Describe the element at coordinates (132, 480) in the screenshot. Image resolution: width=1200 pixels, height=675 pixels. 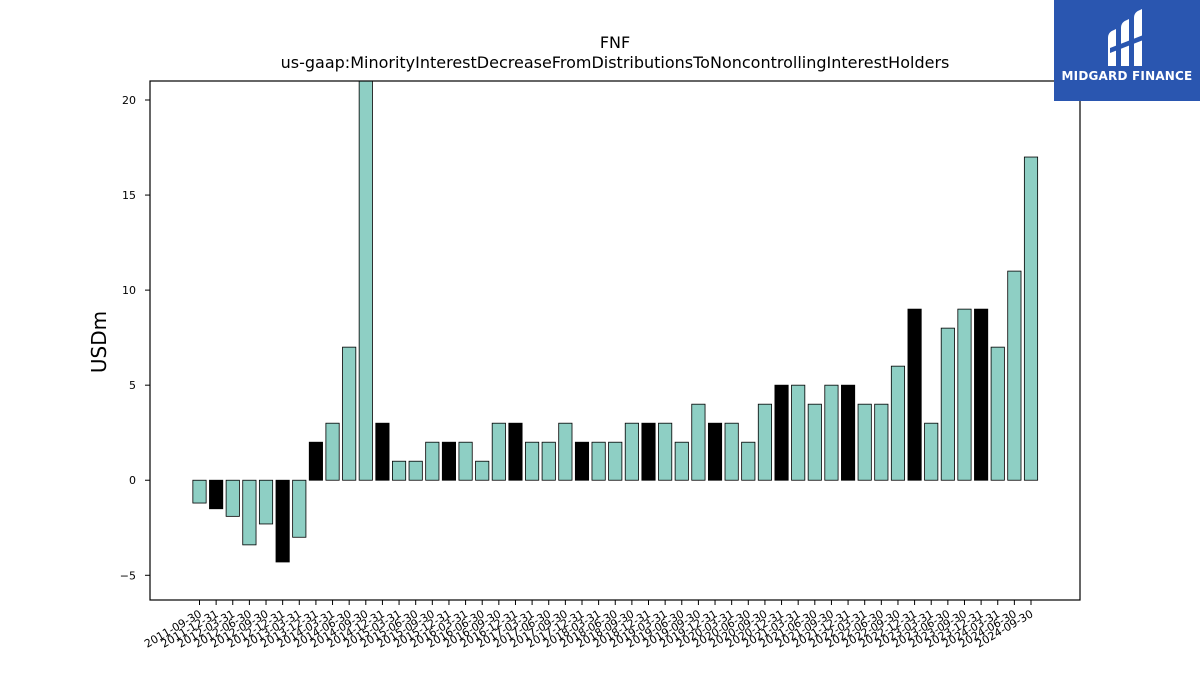
I see `y-tick-label: 0` at that location.